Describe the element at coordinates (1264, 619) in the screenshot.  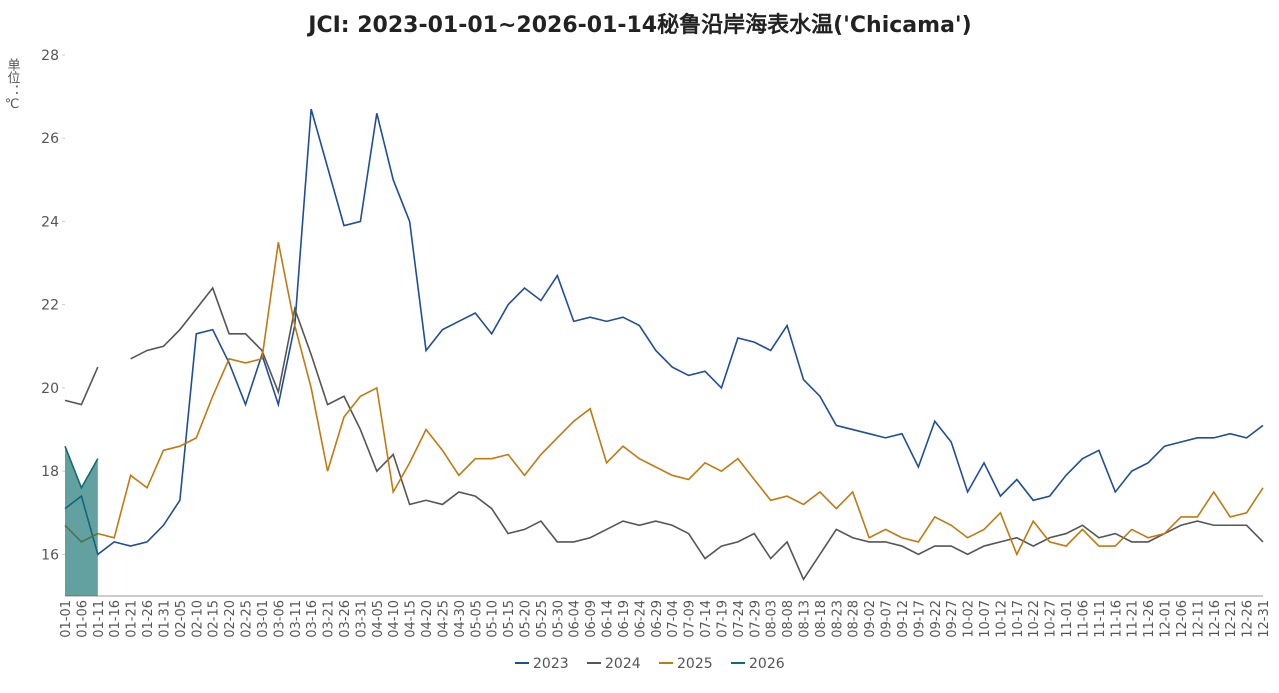
I see `x-tick-label: 12-31` at that location.